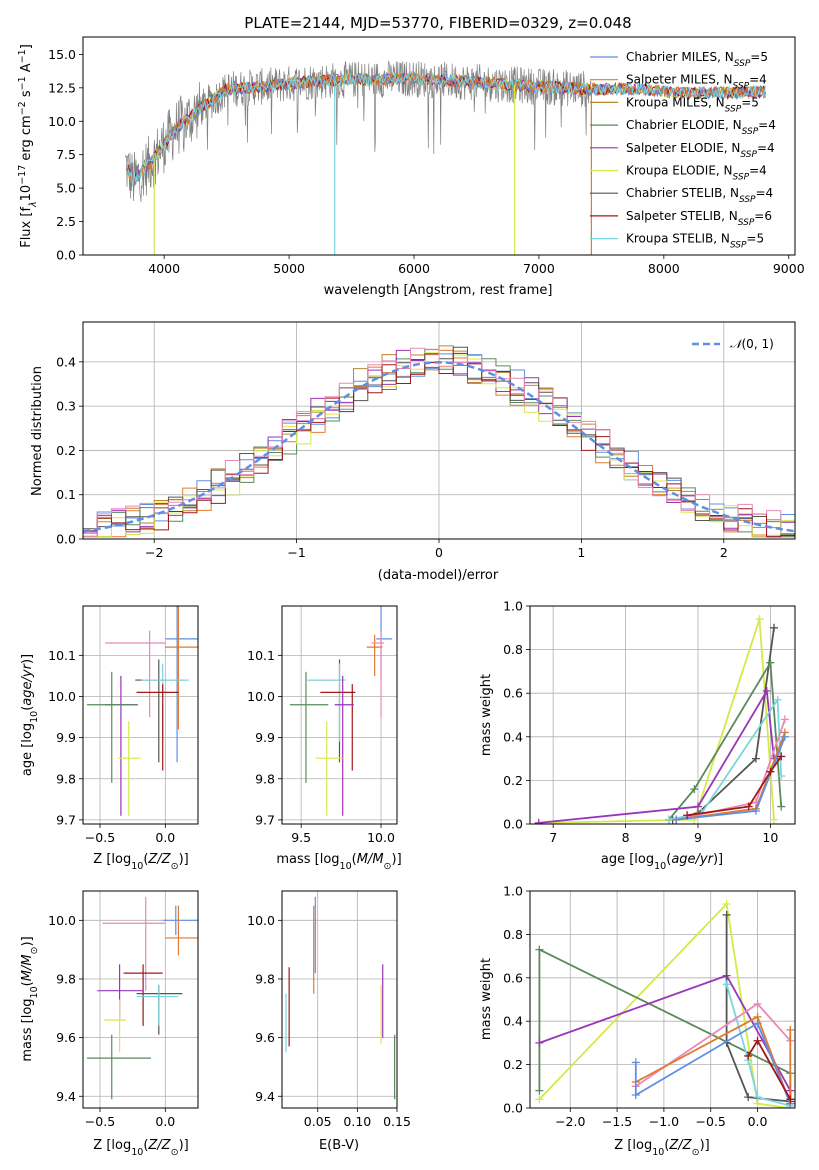  I want to click on label-part: Z/Z, so click(159, 859).